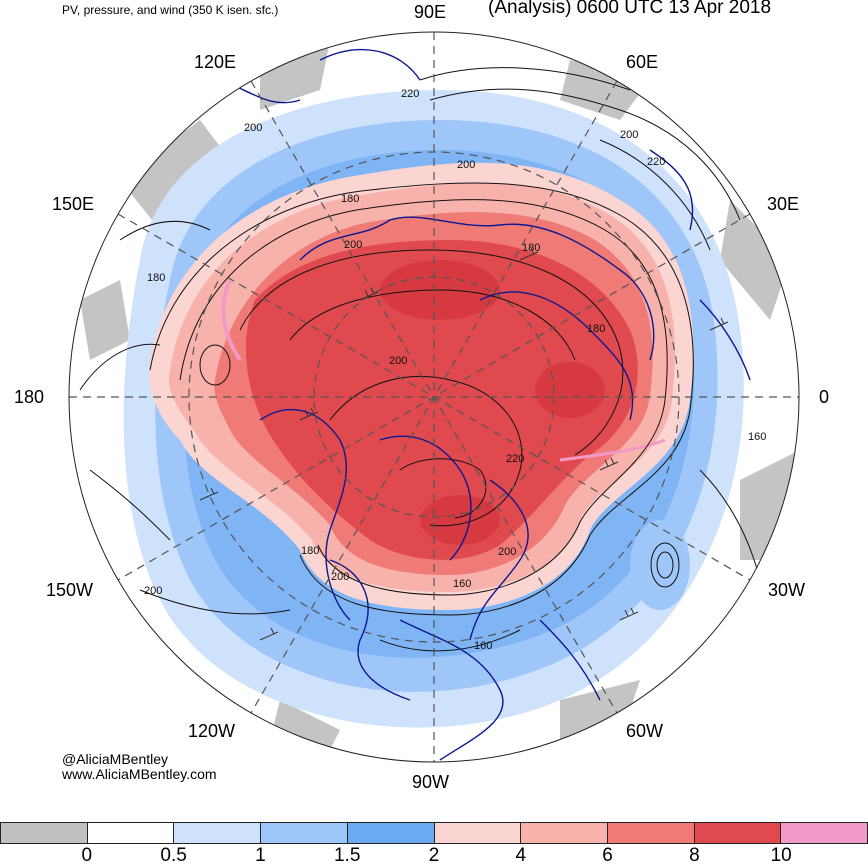 The width and height of the screenshot is (868, 867). What do you see at coordinates (70, 590) in the screenshot?
I see `lon-label-150w: 150W` at bounding box center [70, 590].